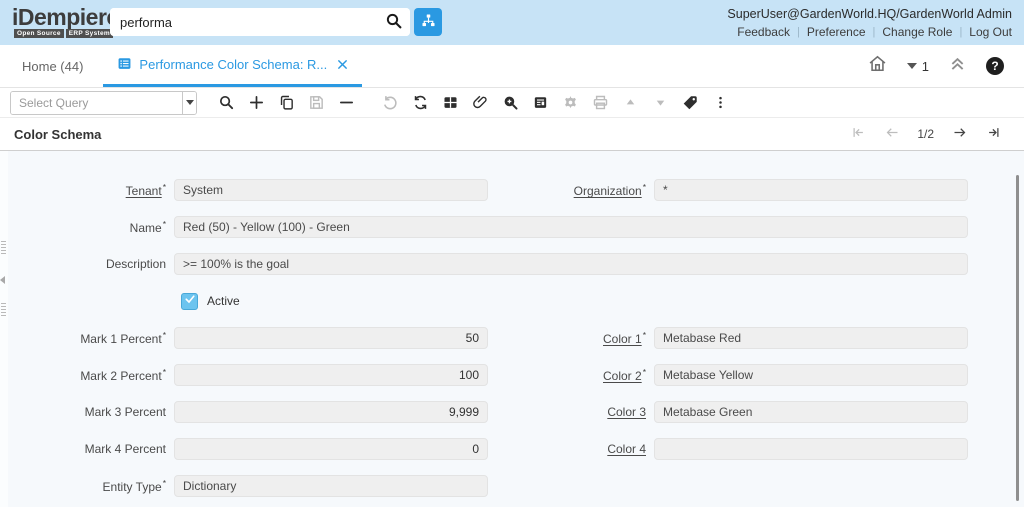 The width and height of the screenshot is (1024, 507). I want to click on process-button, so click(570, 103).